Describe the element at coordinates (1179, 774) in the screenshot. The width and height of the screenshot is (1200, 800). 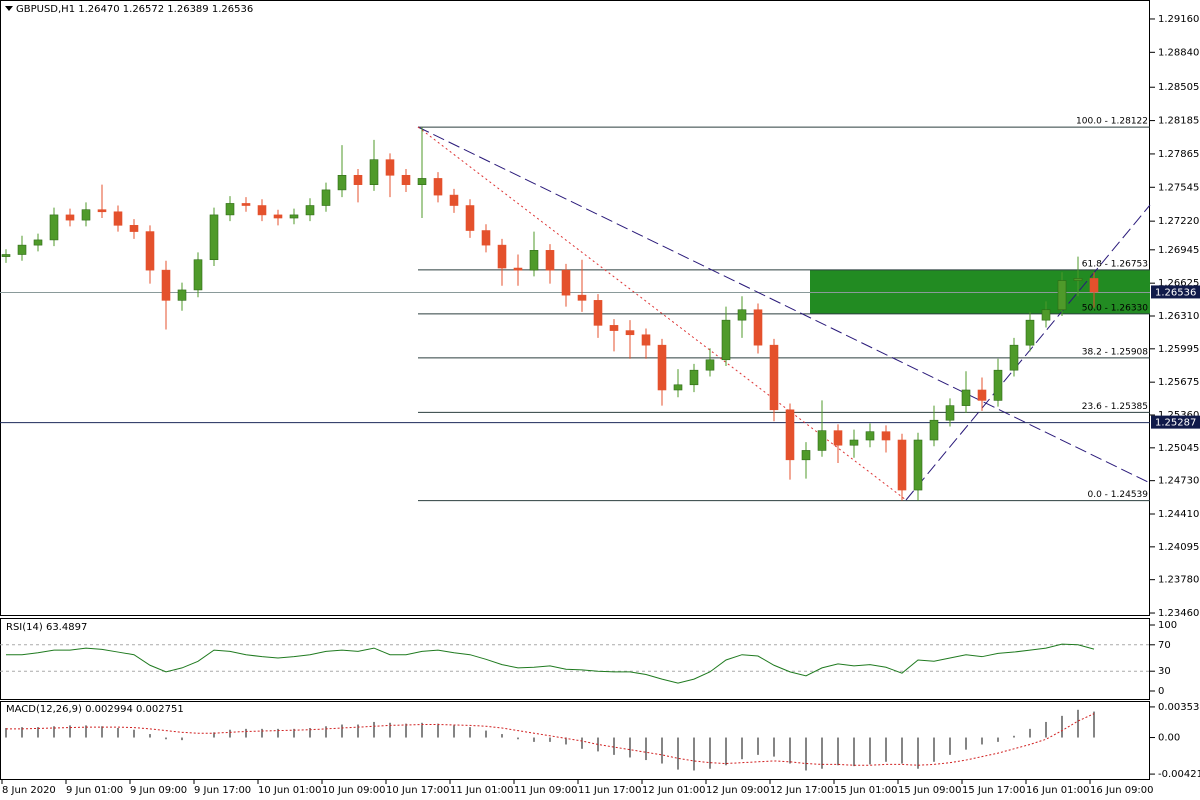
I see `y-tick-label: -0.004218` at that location.